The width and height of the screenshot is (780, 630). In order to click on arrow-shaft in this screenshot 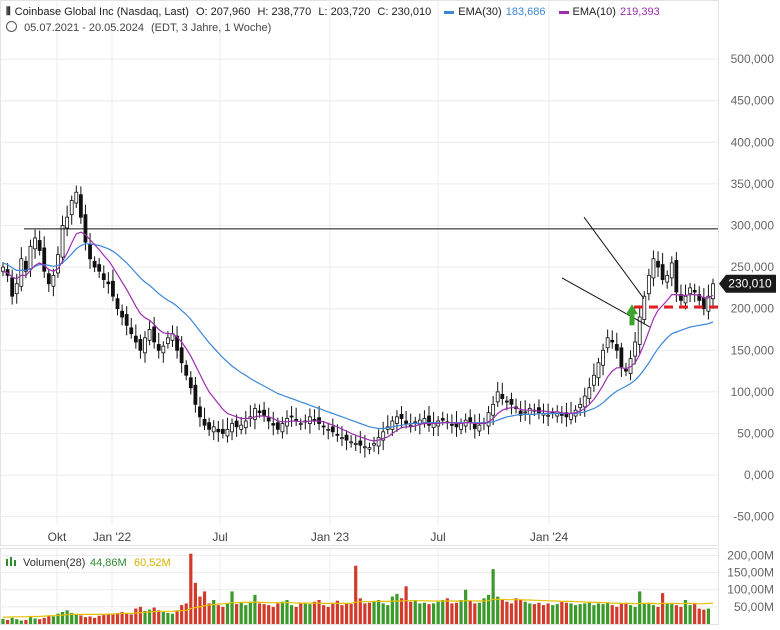, I will do `click(632, 319)`.